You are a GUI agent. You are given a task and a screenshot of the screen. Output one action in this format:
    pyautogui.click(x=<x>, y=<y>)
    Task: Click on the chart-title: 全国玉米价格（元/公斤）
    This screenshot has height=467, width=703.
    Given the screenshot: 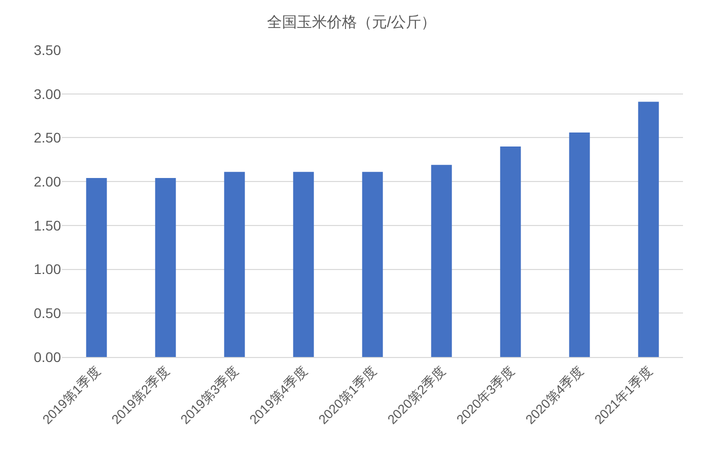 What is the action you would take?
    pyautogui.click(x=351, y=22)
    